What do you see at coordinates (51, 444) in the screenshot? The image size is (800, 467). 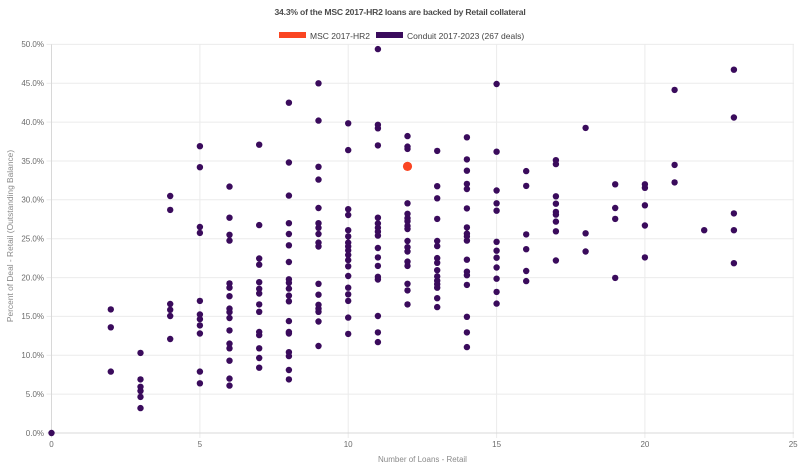 I see `svg-text: 0` at bounding box center [51, 444].